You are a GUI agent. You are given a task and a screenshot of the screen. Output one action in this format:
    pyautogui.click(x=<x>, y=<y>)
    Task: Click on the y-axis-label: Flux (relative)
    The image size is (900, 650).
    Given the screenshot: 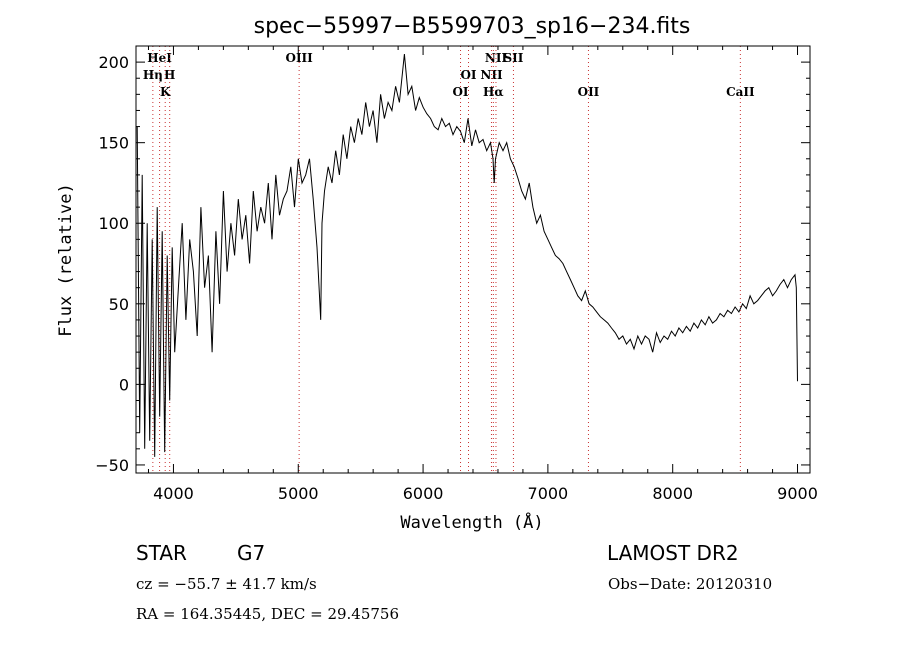 What is the action you would take?
    pyautogui.click(x=66, y=260)
    